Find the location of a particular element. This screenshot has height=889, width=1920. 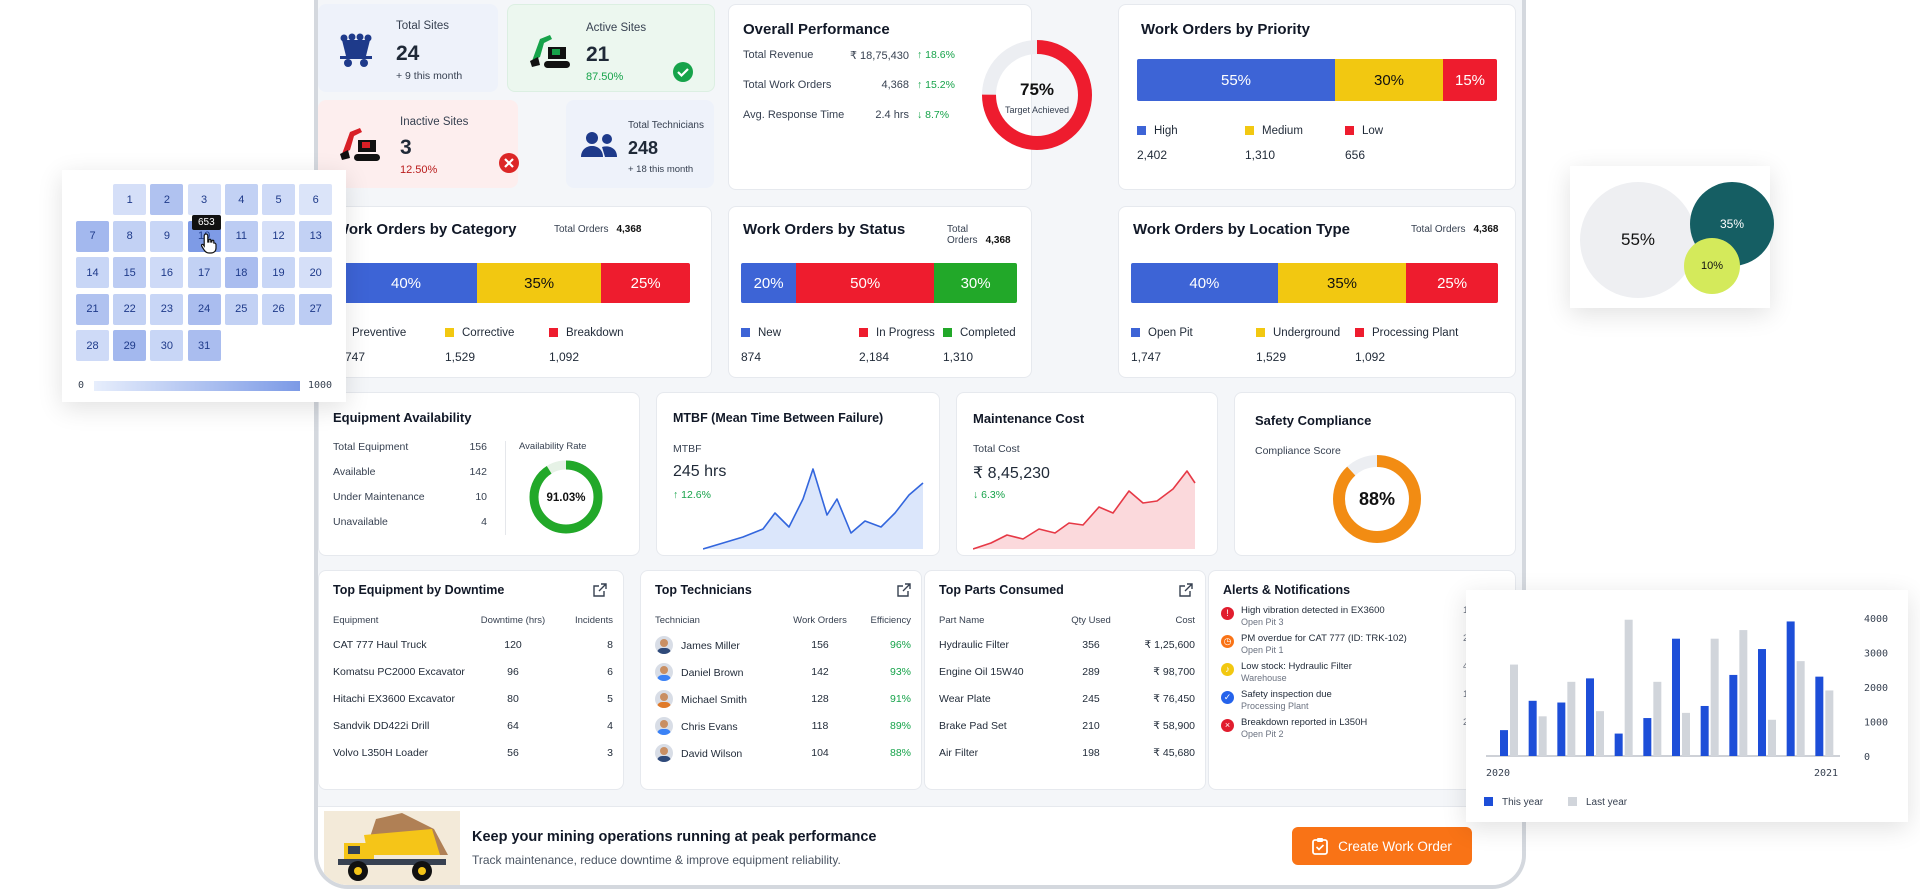

calendar-day: 14 is located at coordinates (92, 272).